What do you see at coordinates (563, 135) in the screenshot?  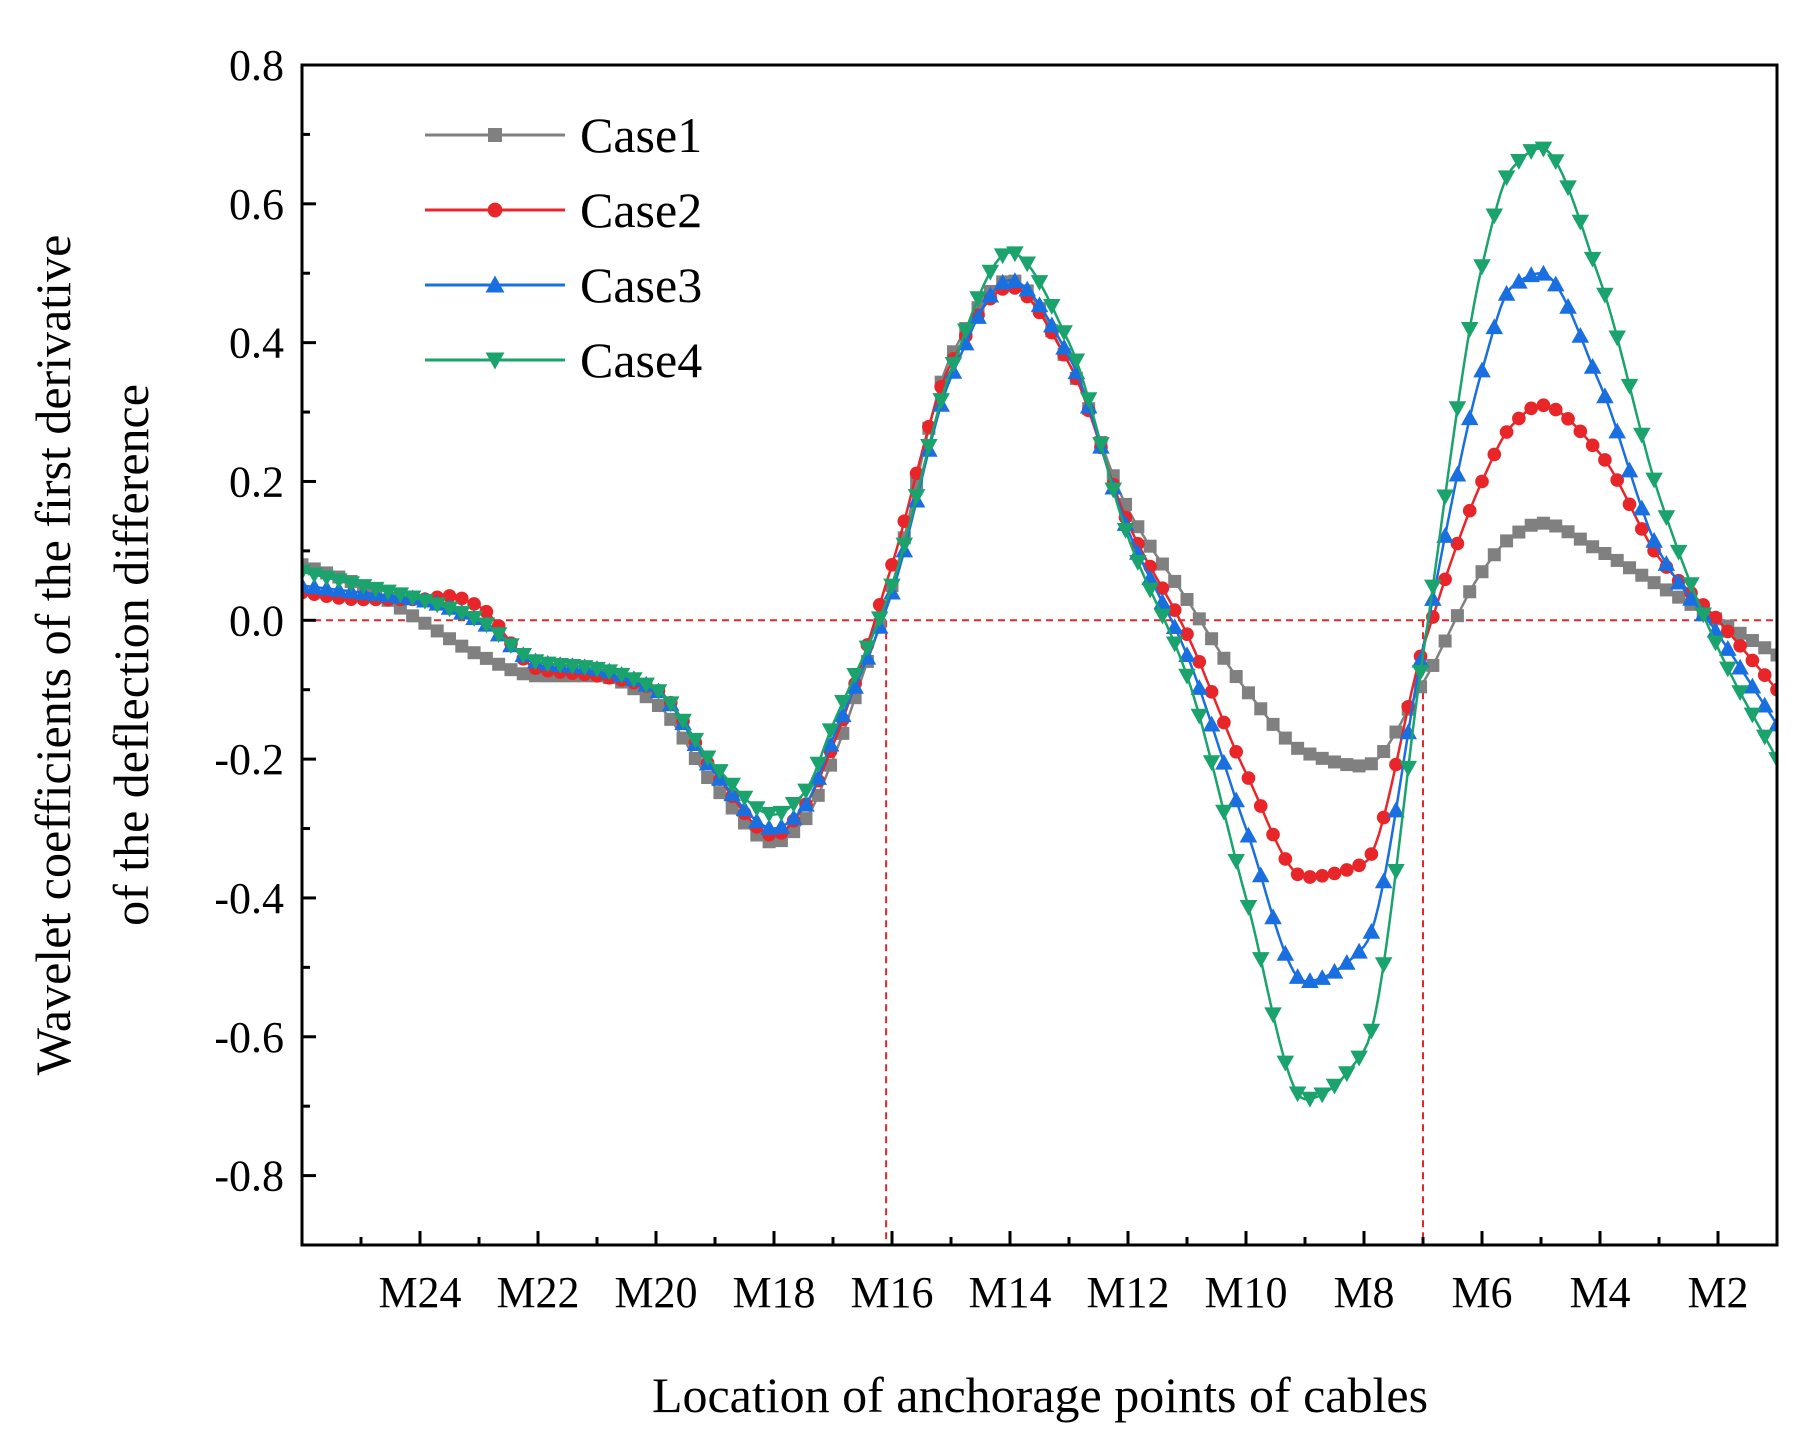 I see `legend-item-case1: Case1` at bounding box center [563, 135].